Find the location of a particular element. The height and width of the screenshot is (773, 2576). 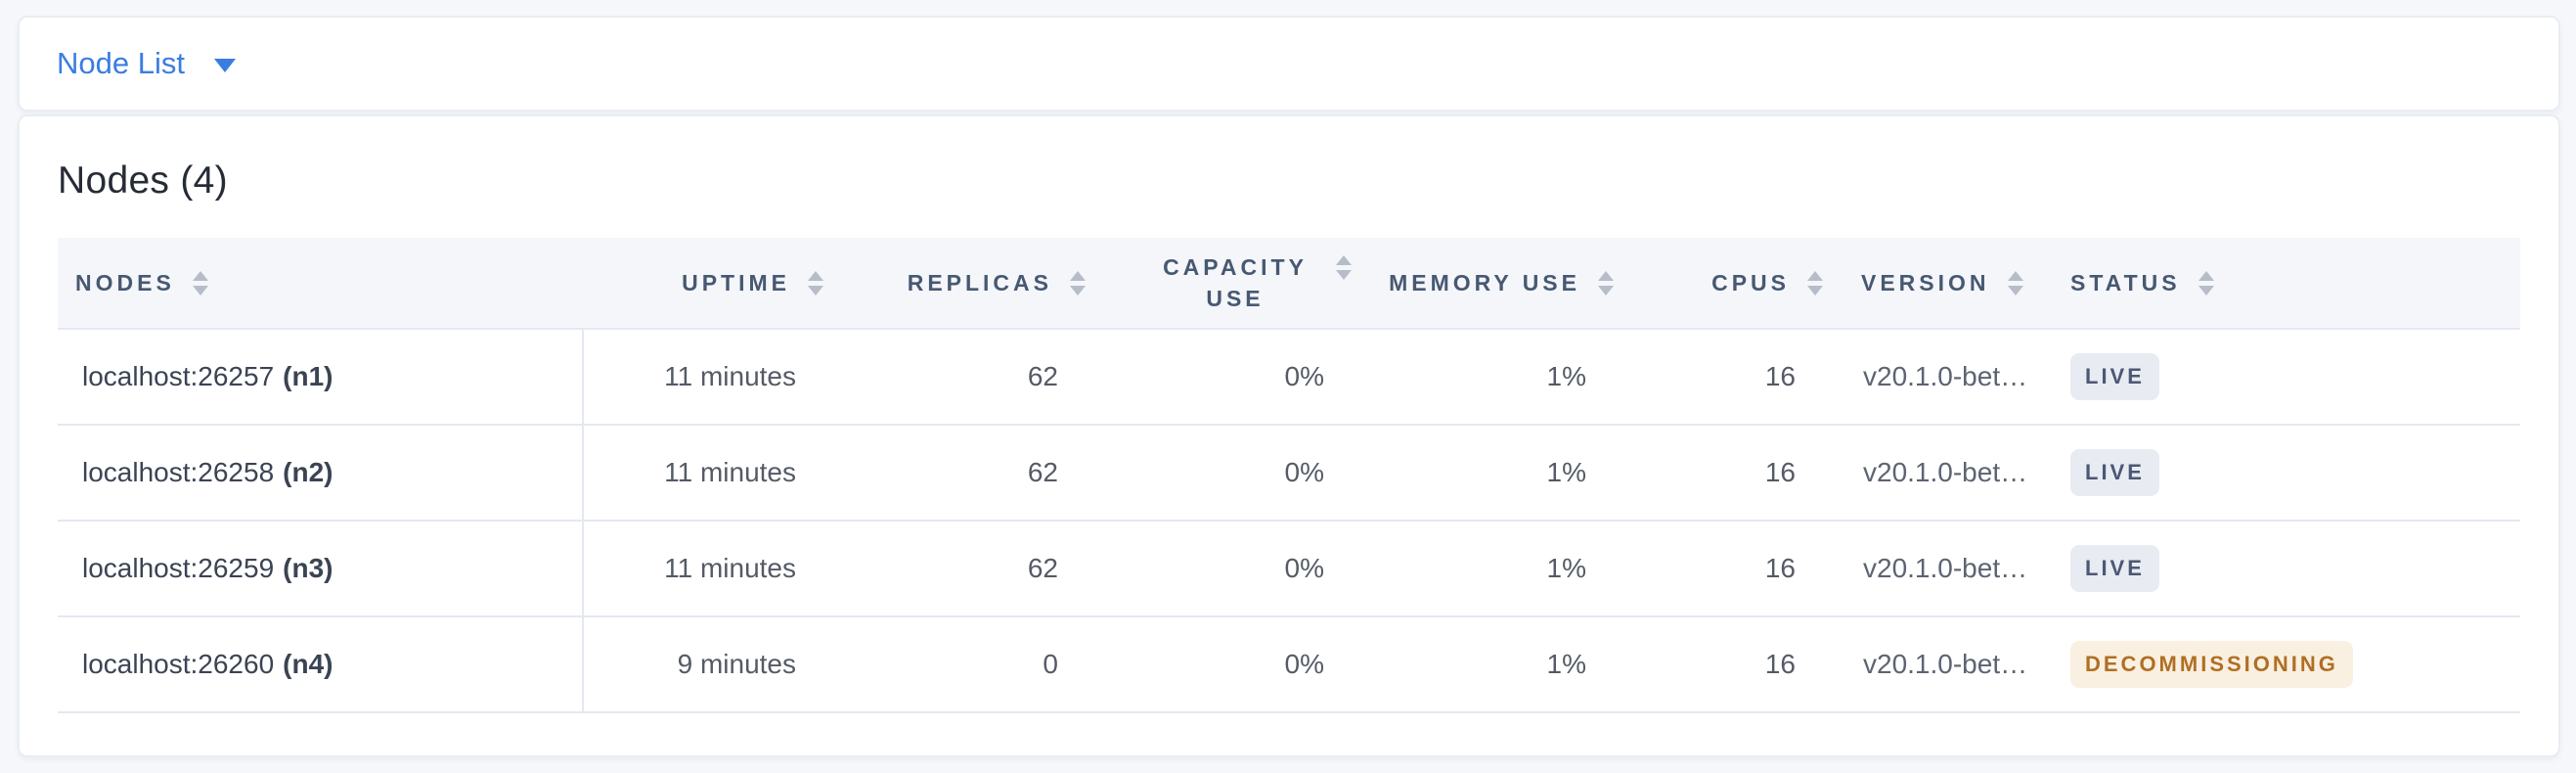

node-address-cell: localhost:26258 (n2) is located at coordinates (321, 473).